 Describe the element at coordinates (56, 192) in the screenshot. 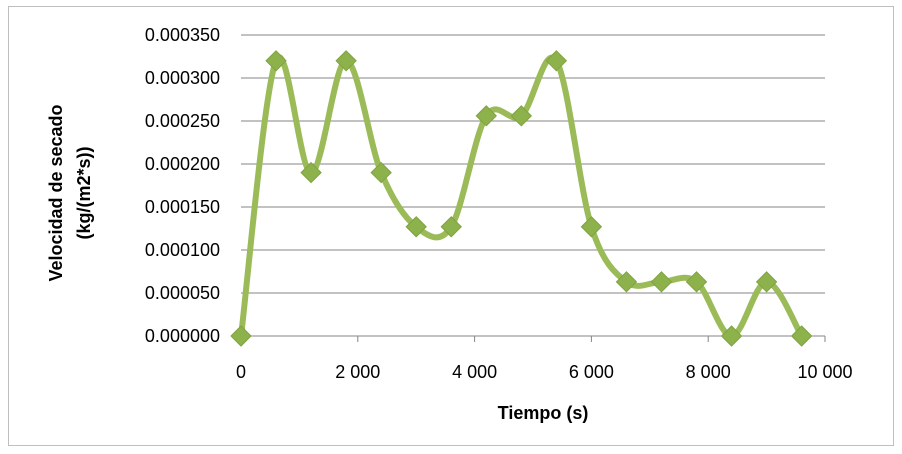

I see `y-axis-title-line-1: Velocidad de secado` at that location.